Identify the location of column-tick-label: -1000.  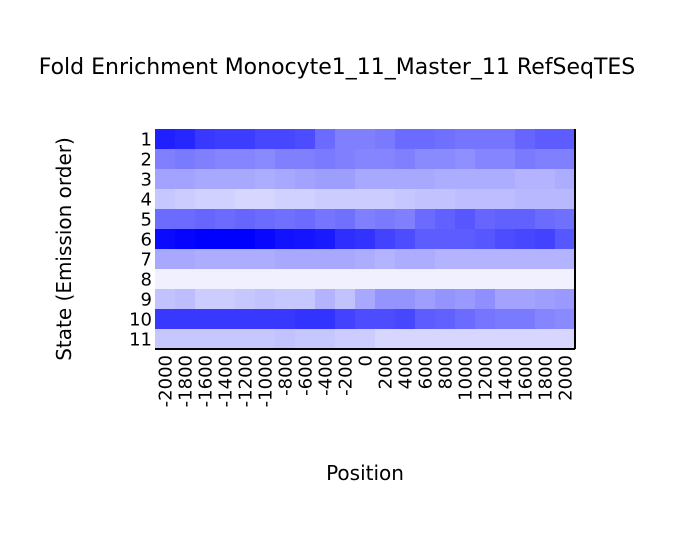
(266, 381).